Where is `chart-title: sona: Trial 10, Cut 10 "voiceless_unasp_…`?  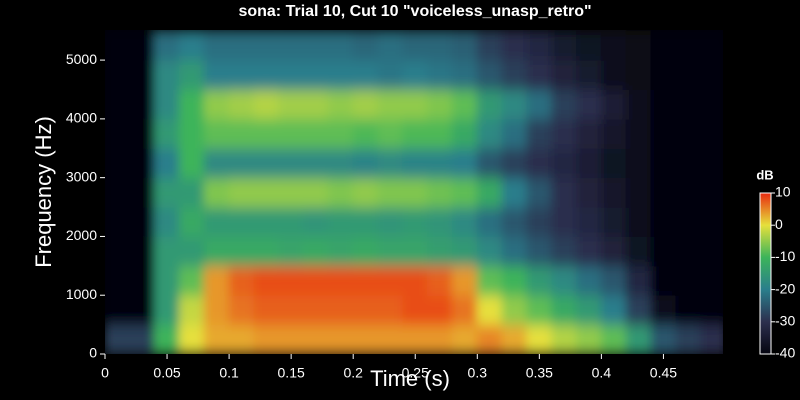
chart-title: sona: Trial 10, Cut 10 "voiceless_unasp_… is located at coordinates (414, 11).